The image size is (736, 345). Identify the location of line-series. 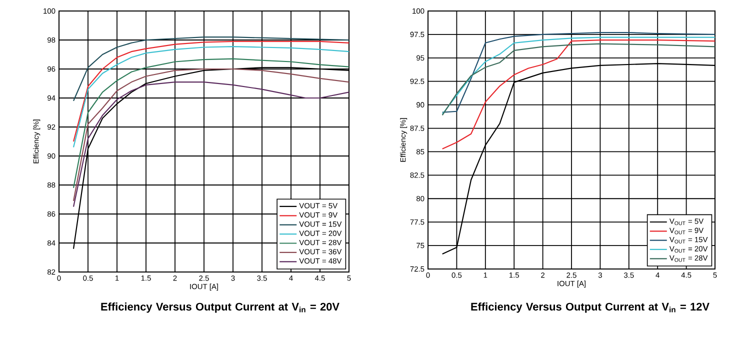
(579, 95).